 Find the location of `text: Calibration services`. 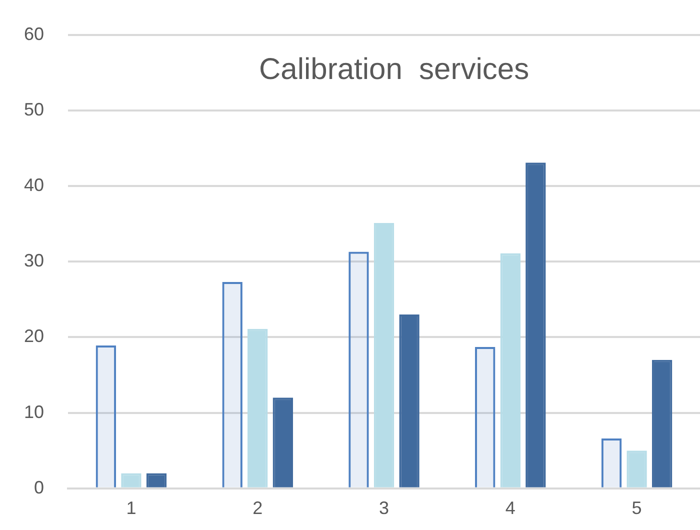

text: Calibration services is located at coordinates (394, 69).